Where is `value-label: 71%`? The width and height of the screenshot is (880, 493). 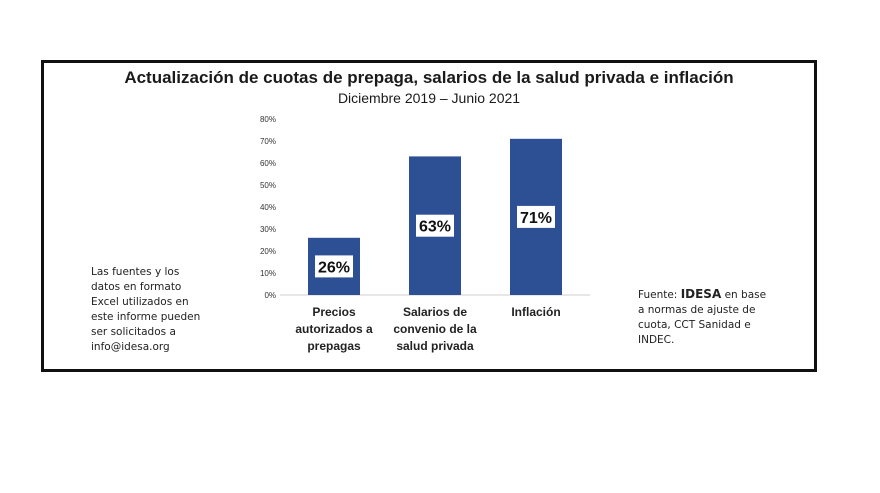 value-label: 71% is located at coordinates (536, 218).